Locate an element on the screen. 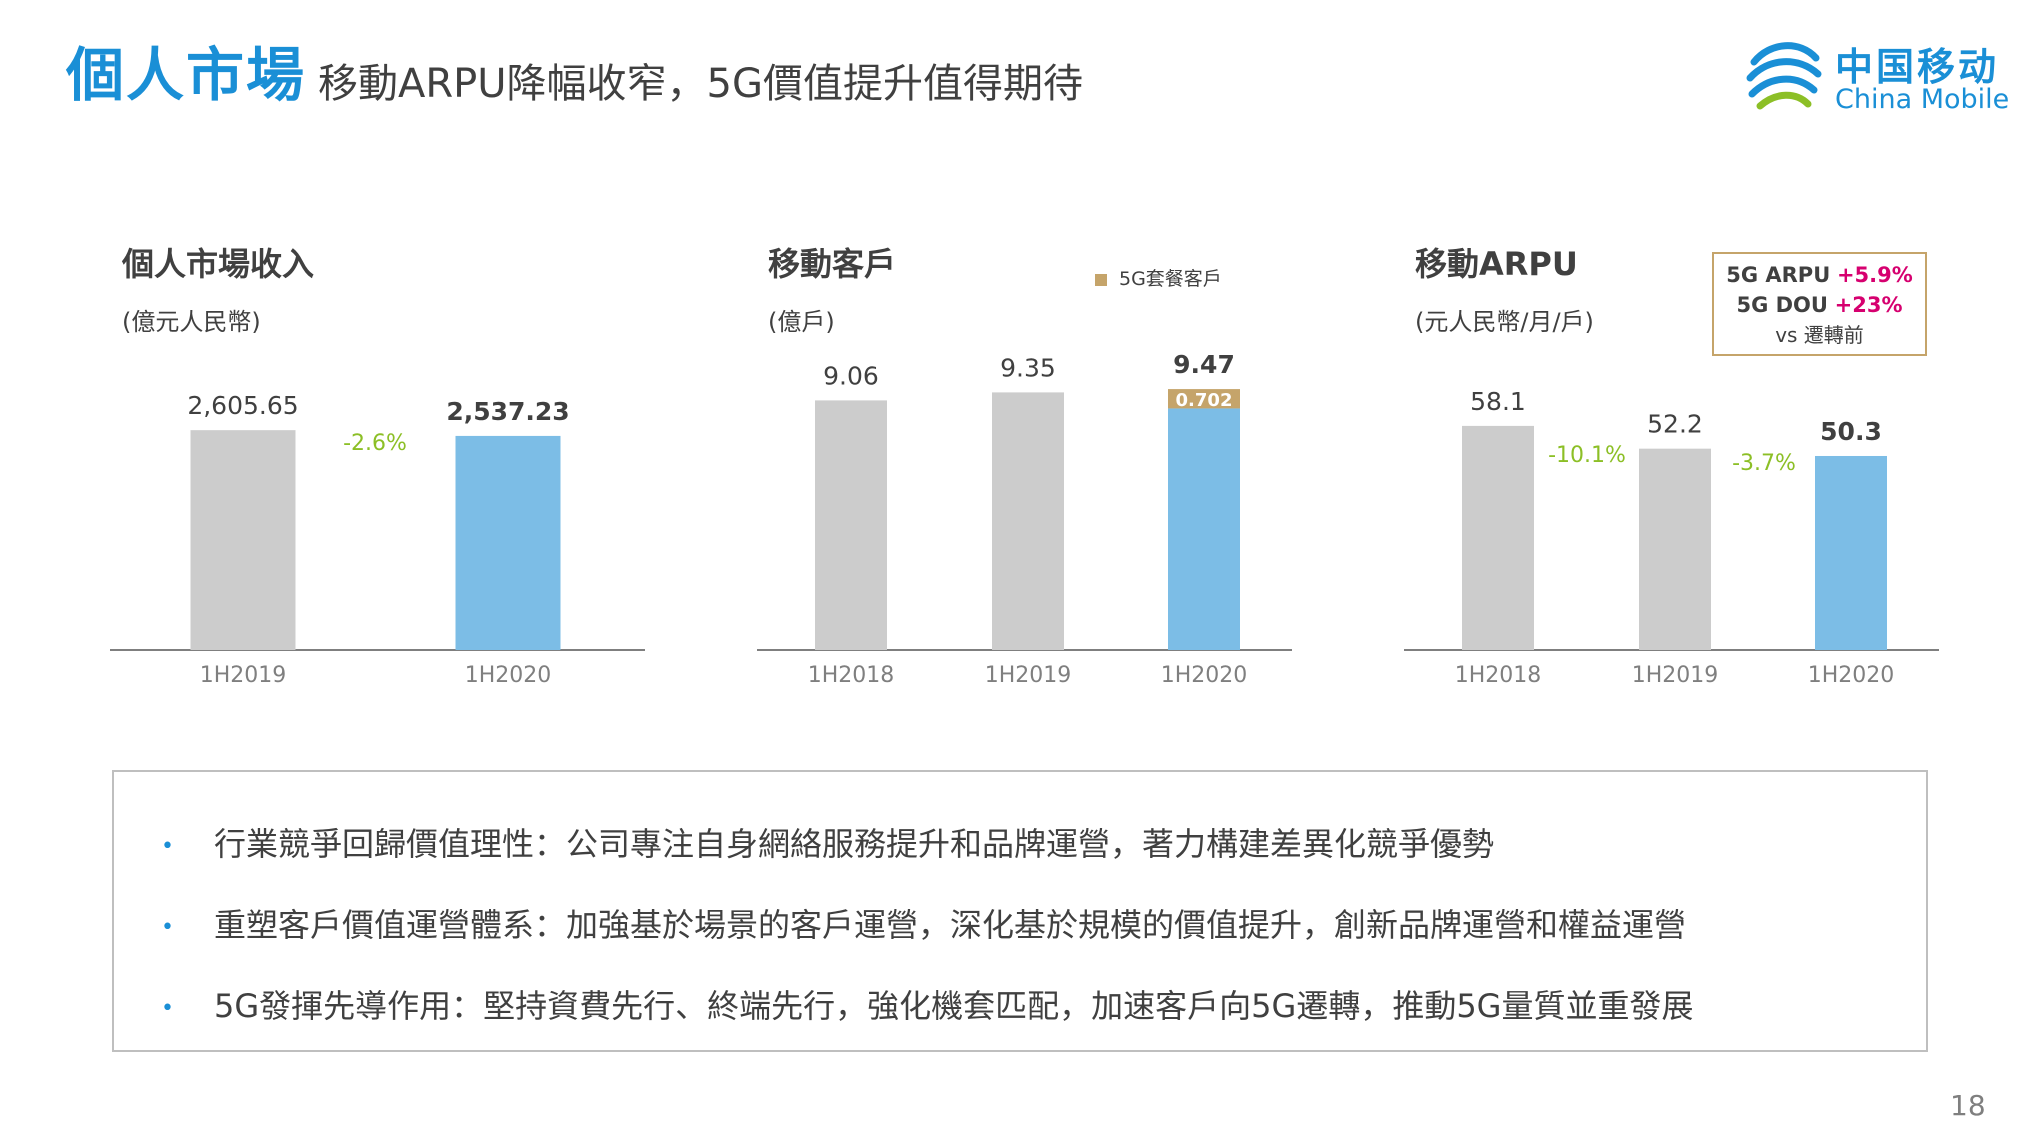 The image size is (2038, 1146). page-number: 18 is located at coordinates (1968, 1105).